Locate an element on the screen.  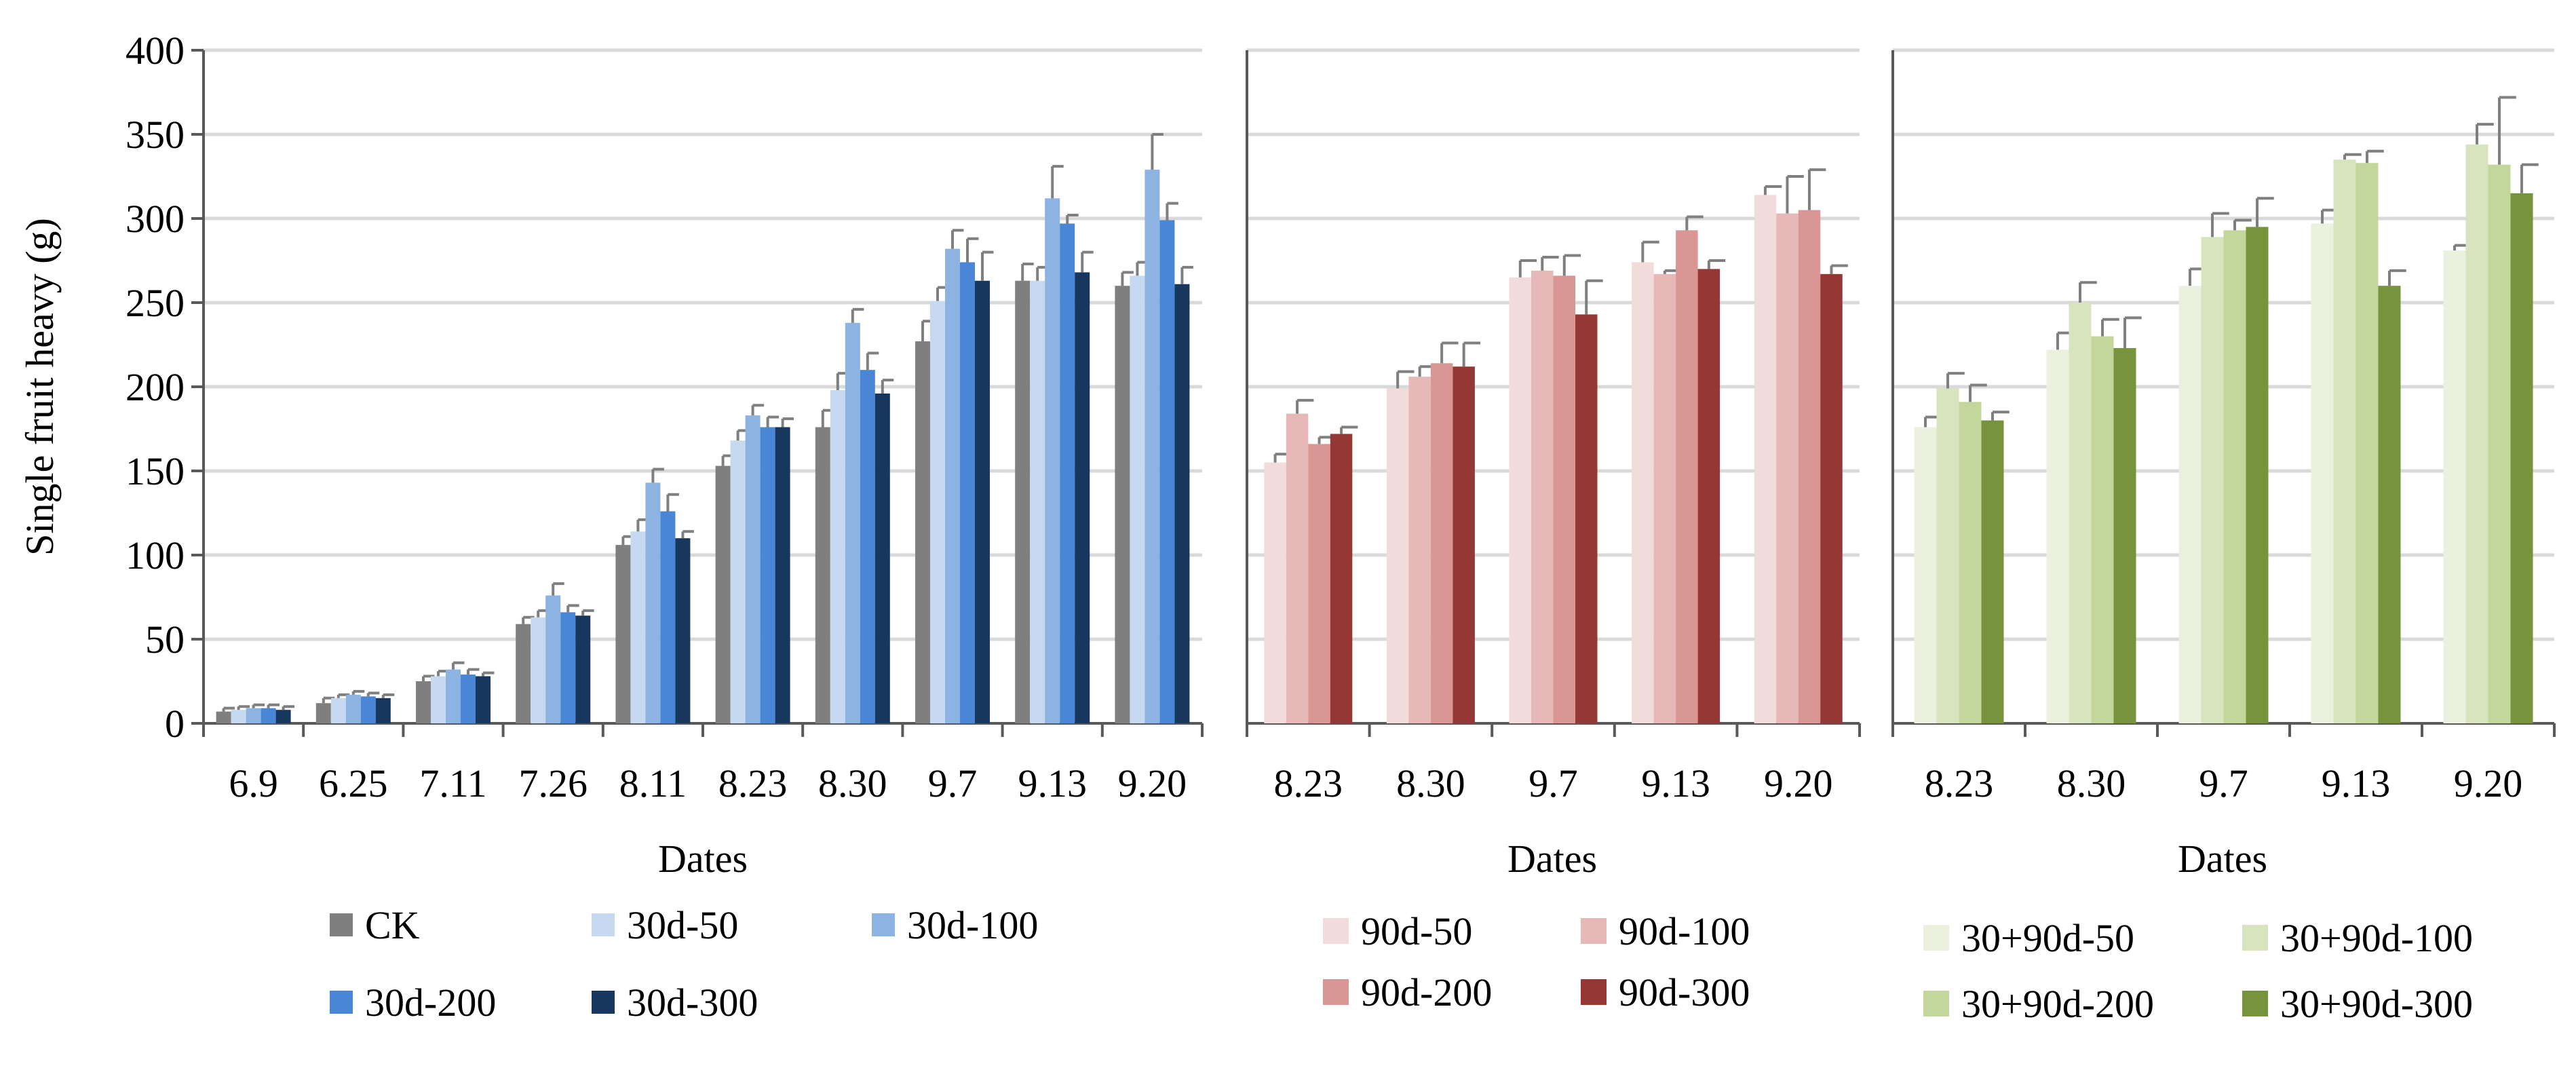
y-tick-label: 300 is located at coordinates (155, 219).